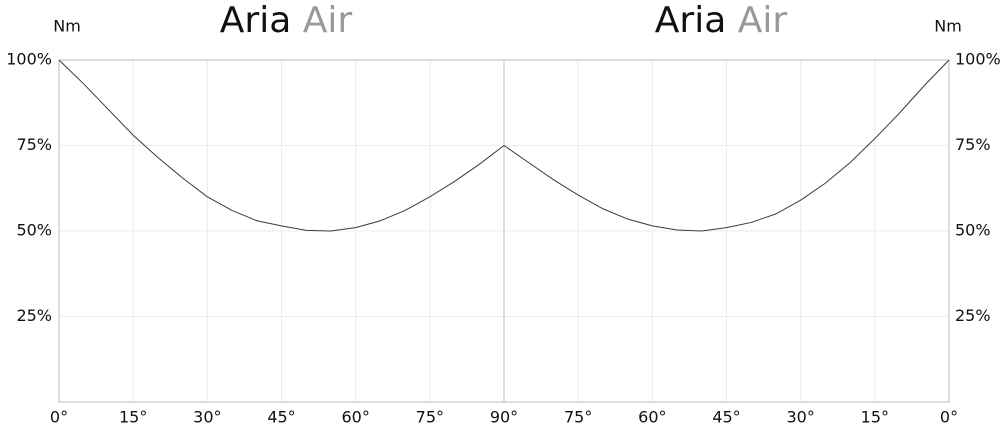  I want to click on right-title: Aria Air, so click(721, 20).